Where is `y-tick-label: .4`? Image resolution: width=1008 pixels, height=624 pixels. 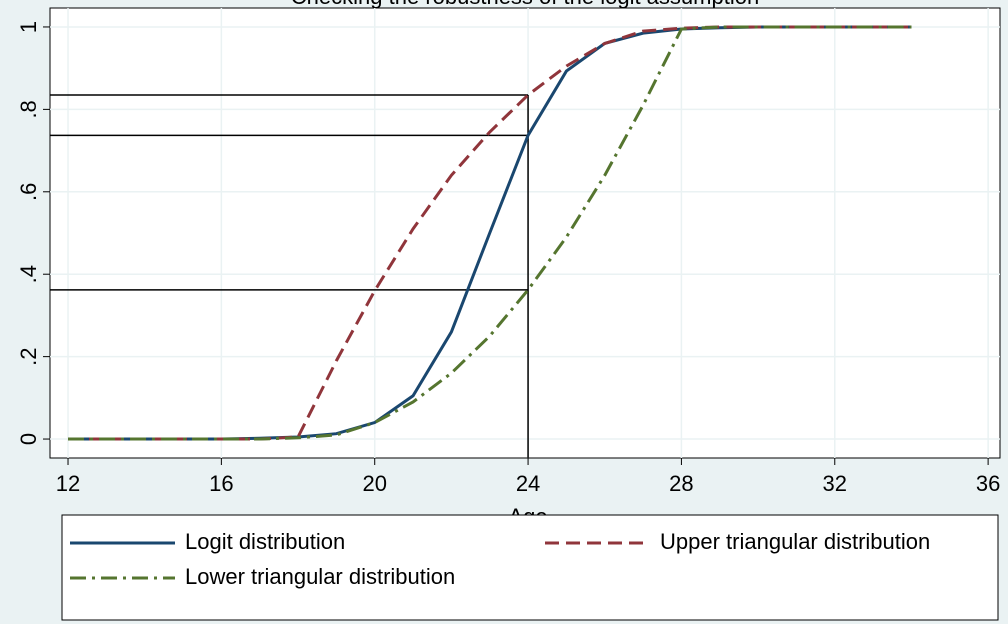 y-tick-label: .4 is located at coordinates (28, 274).